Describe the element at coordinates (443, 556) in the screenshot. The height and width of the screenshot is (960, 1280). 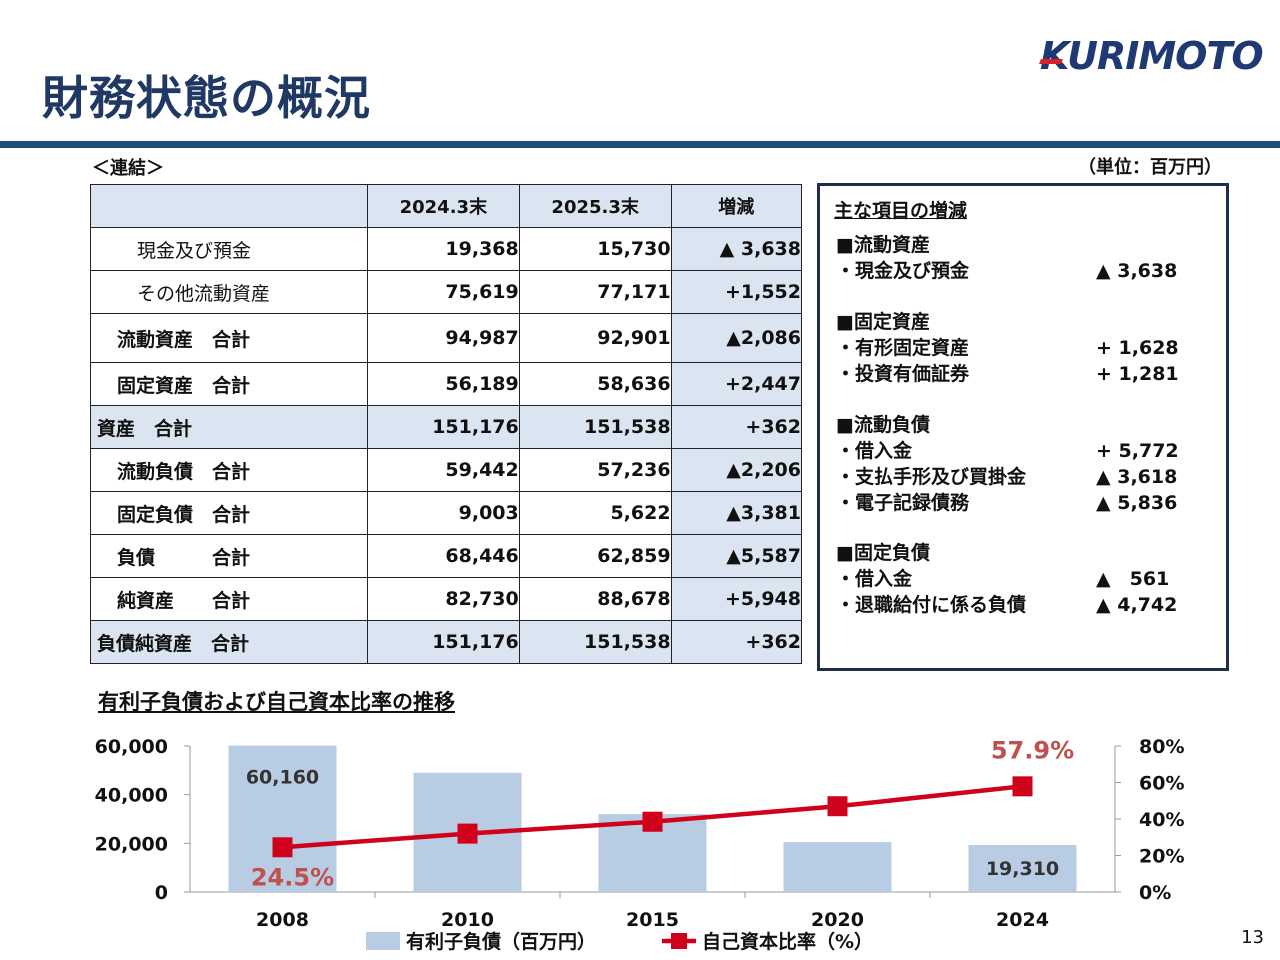
I see `cell-2024: 68,446` at that location.